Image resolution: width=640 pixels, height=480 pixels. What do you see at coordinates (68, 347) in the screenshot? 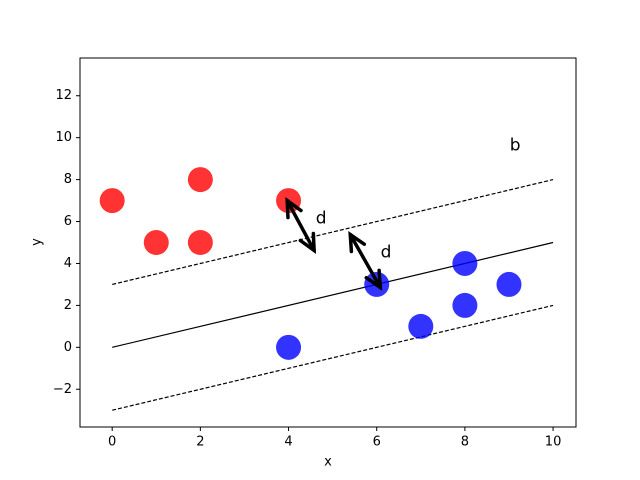
I see `y-tick-label: 0` at bounding box center [68, 347].